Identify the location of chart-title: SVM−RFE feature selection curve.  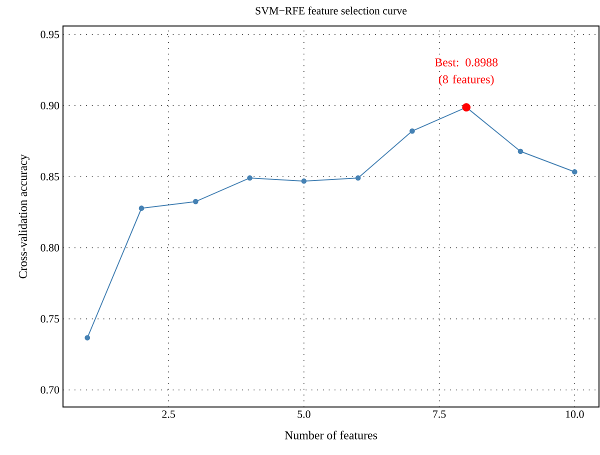
(331, 10).